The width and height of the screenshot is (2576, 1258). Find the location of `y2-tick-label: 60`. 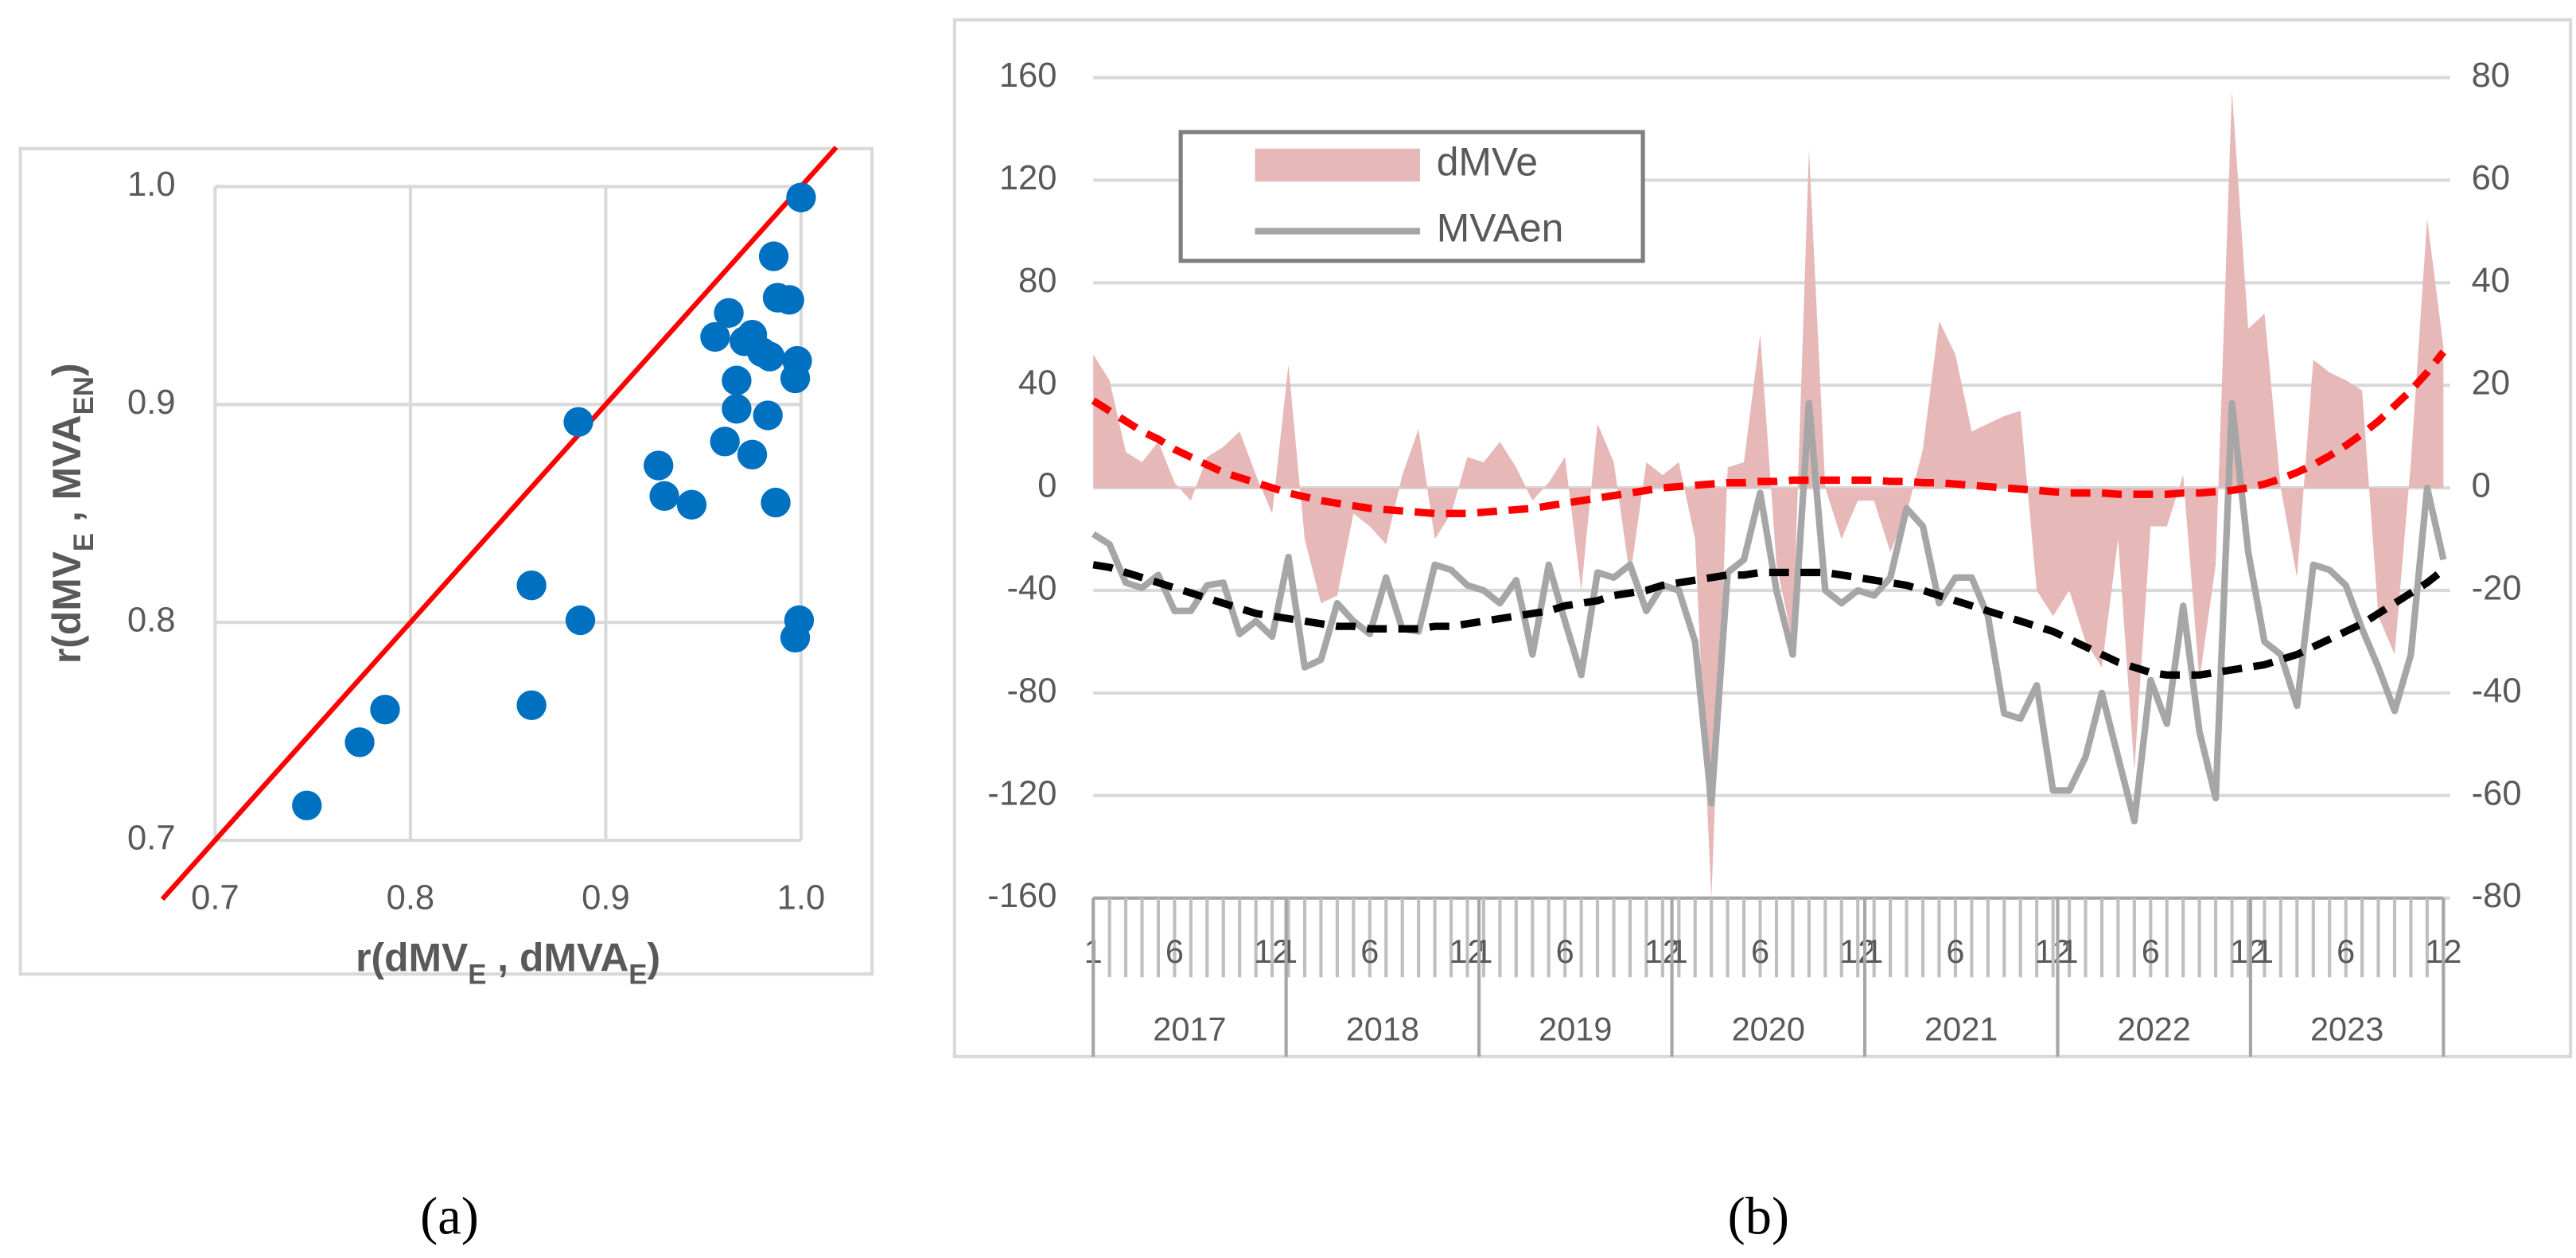

y2-tick-label: 60 is located at coordinates (2491, 178).